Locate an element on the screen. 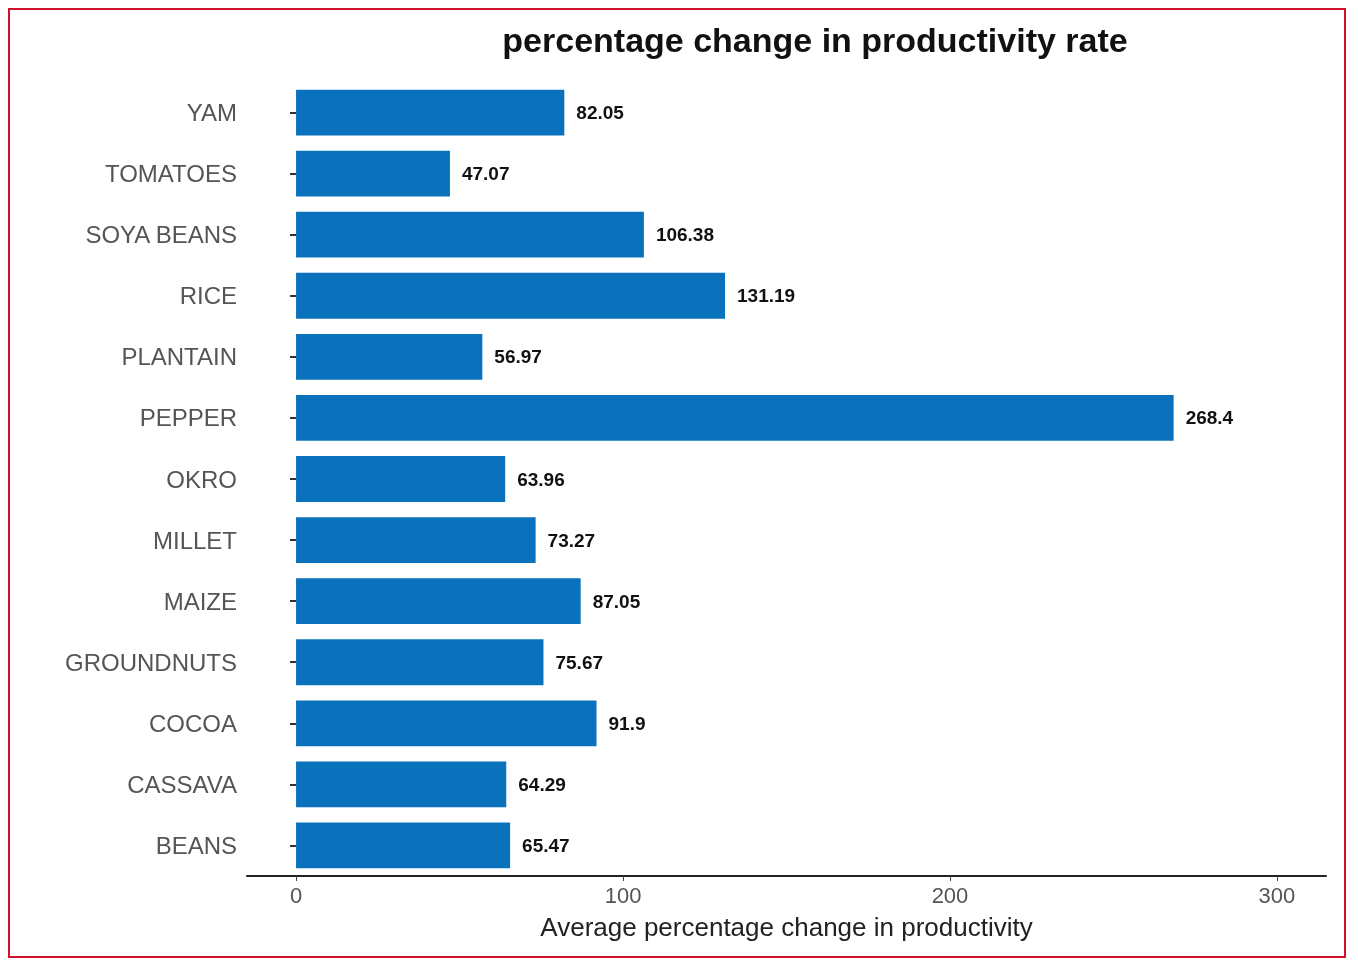  y-tick-label: TOMATOES is located at coordinates (170, 174).